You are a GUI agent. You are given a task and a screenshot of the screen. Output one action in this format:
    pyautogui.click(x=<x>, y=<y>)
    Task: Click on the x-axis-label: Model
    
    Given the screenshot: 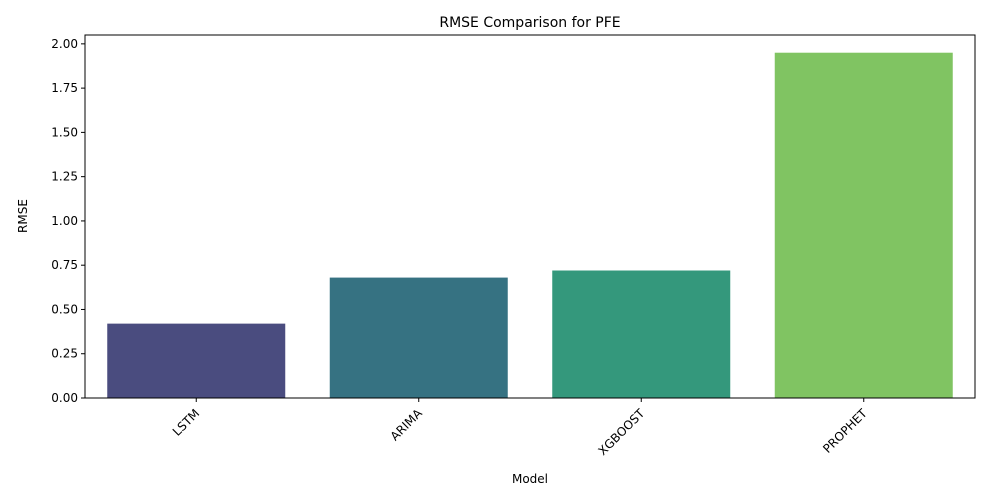 What is the action you would take?
    pyautogui.click(x=530, y=479)
    